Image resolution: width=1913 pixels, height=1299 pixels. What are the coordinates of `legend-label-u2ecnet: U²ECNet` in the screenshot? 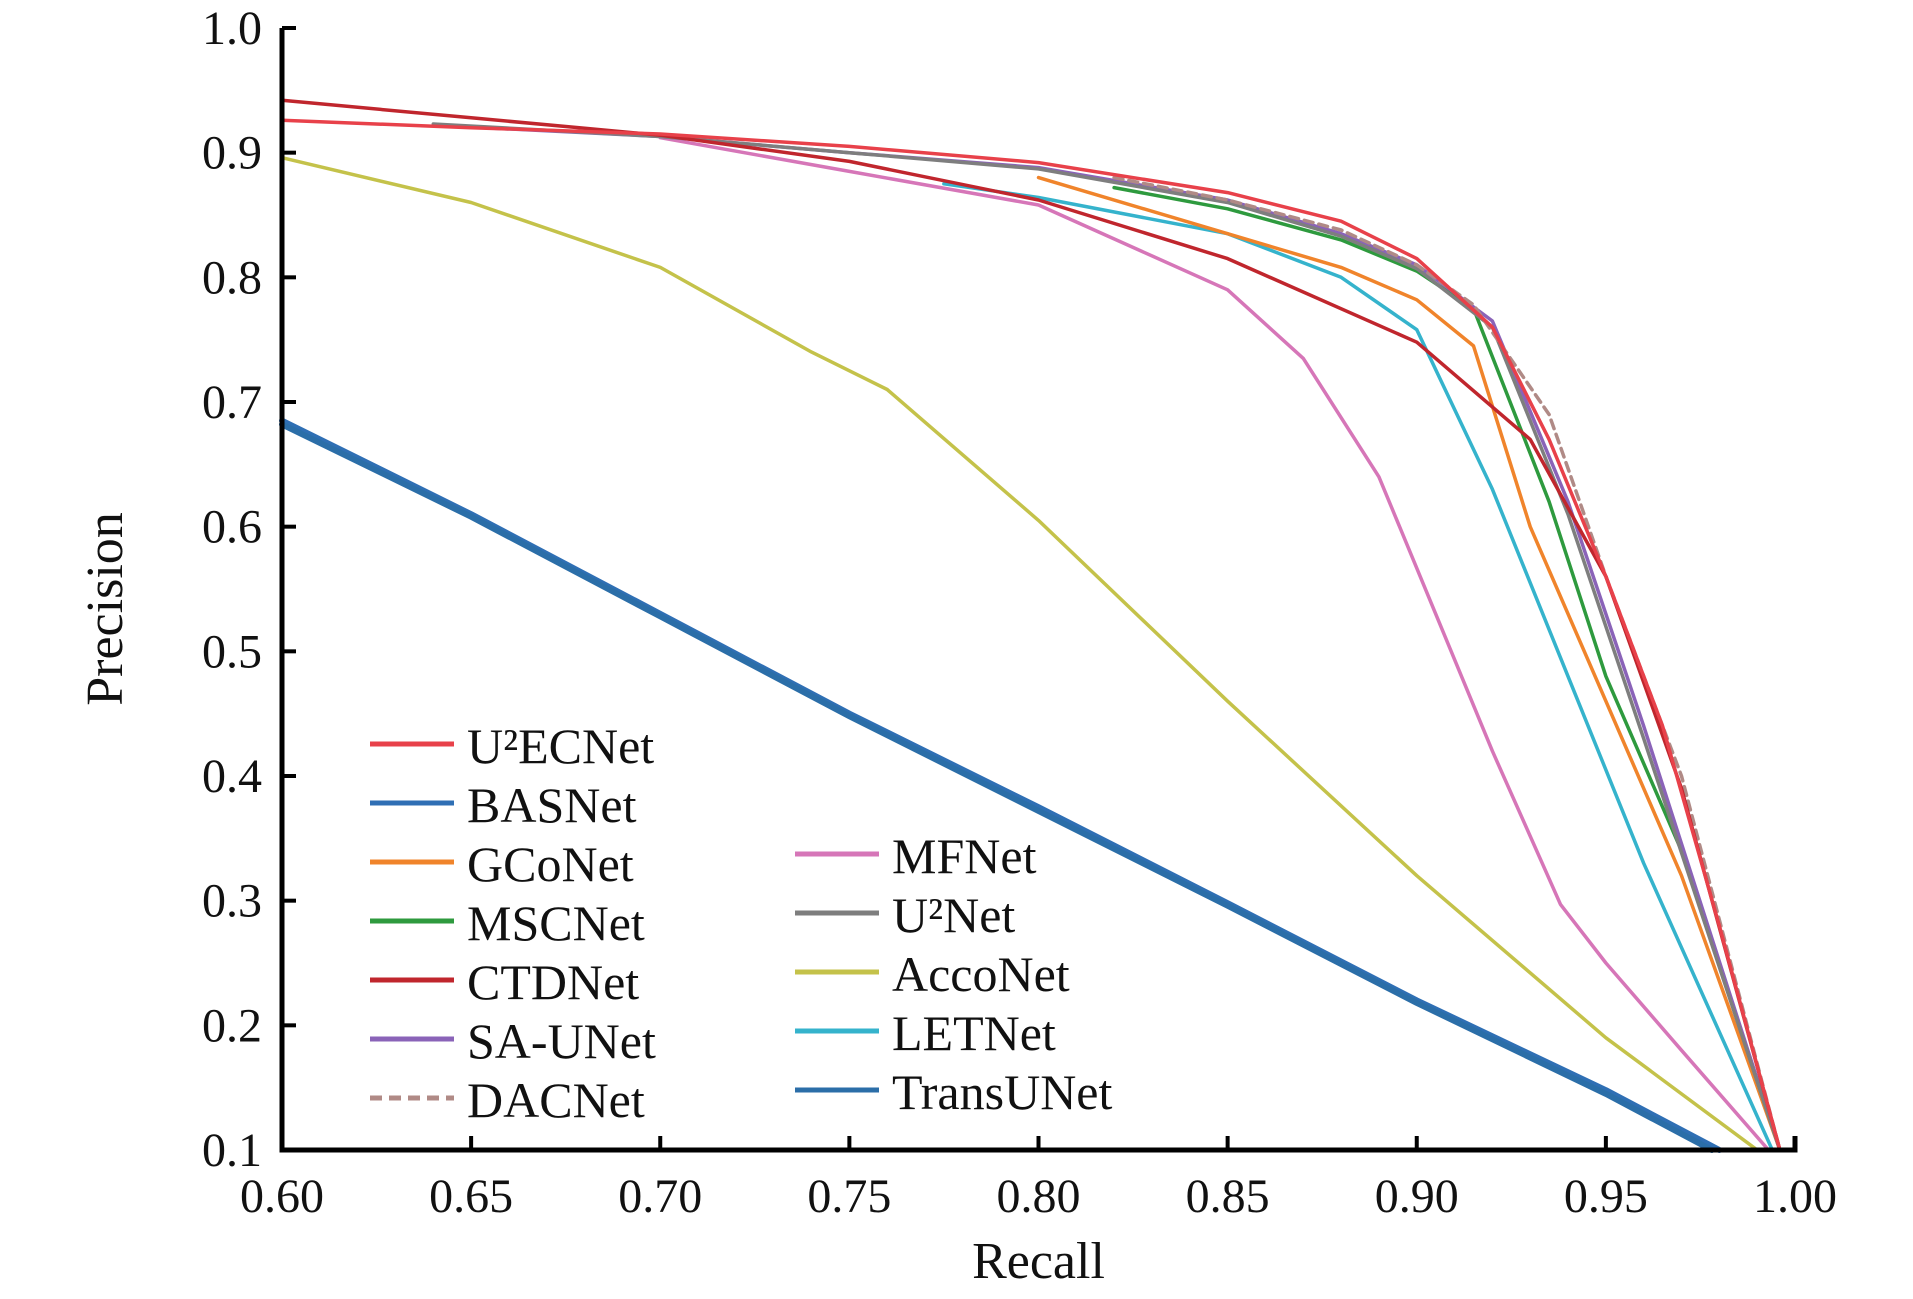 It's located at (560, 746).